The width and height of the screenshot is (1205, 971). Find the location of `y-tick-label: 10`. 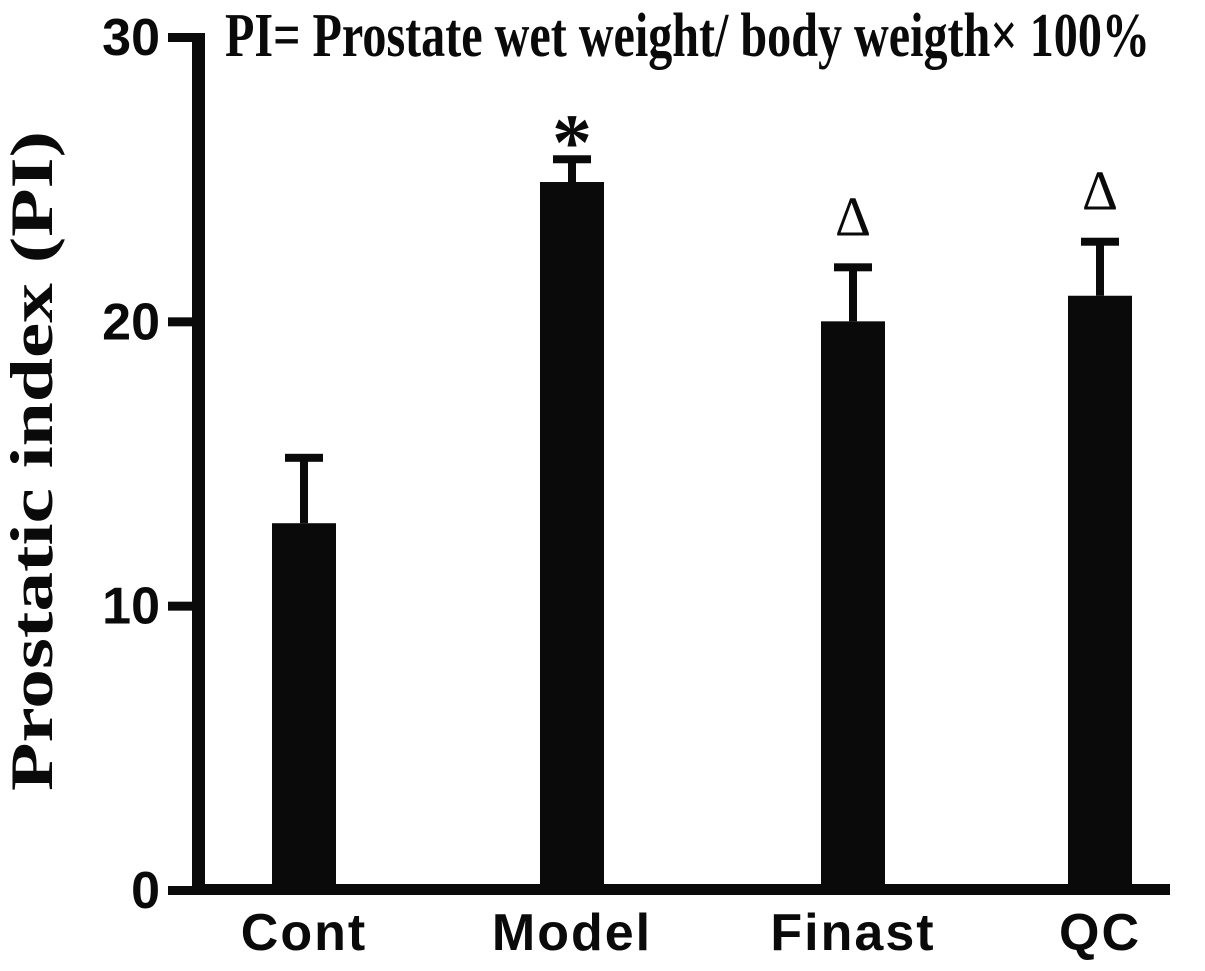

y-tick-label: 10 is located at coordinates (131, 607).